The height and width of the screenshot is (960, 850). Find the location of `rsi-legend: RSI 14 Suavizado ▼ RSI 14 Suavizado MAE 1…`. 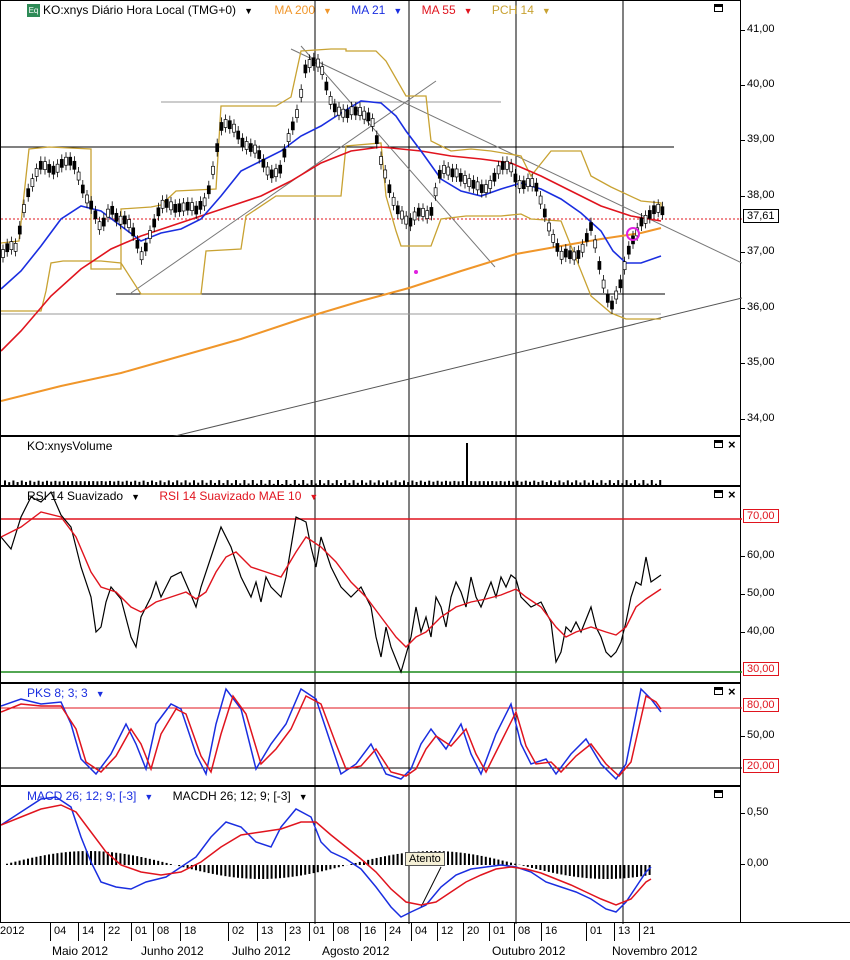

rsi-legend: RSI 14 Suavizado ▼ RSI 14 Suavizado MAE 1… is located at coordinates (176, 496).